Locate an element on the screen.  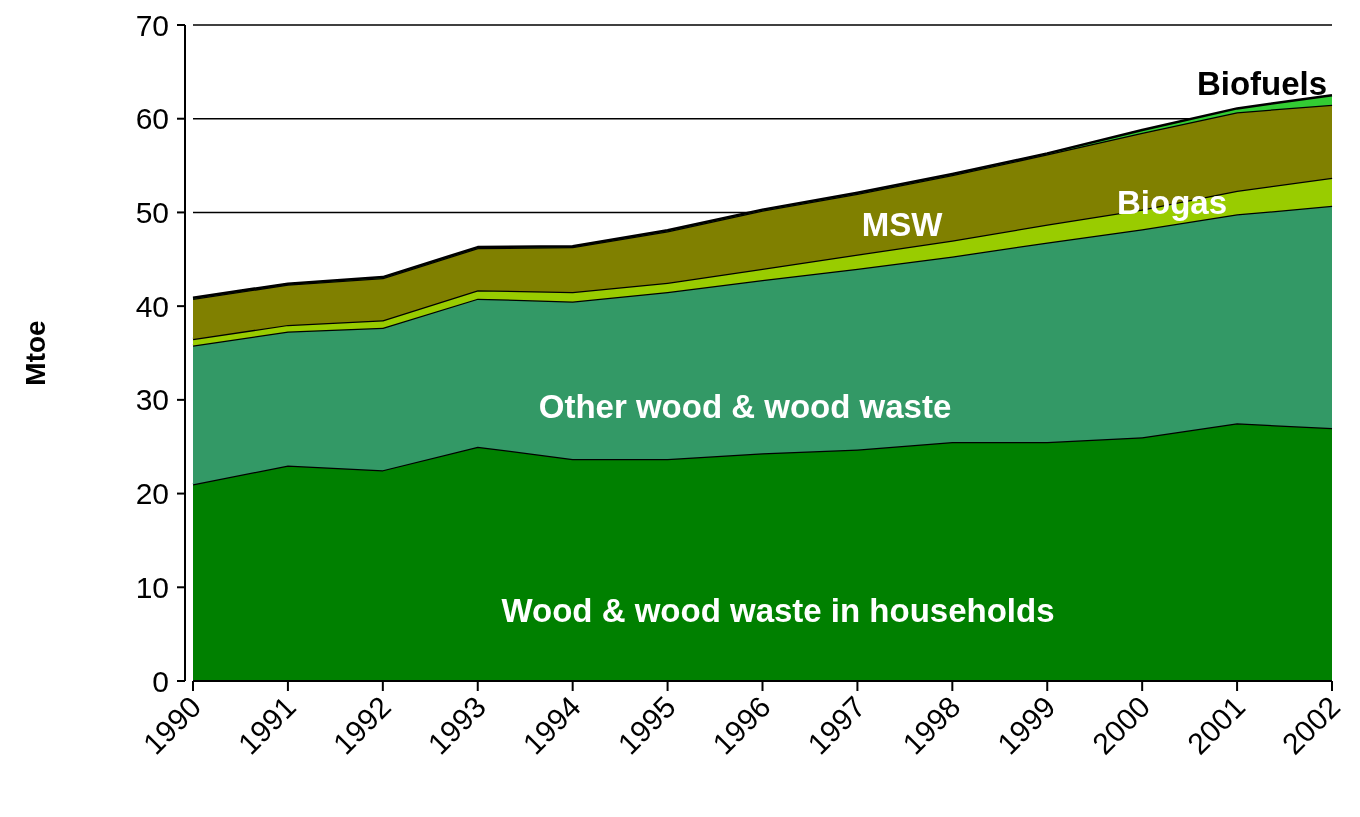
y-tick-label: 50 is located at coordinates (152, 212).